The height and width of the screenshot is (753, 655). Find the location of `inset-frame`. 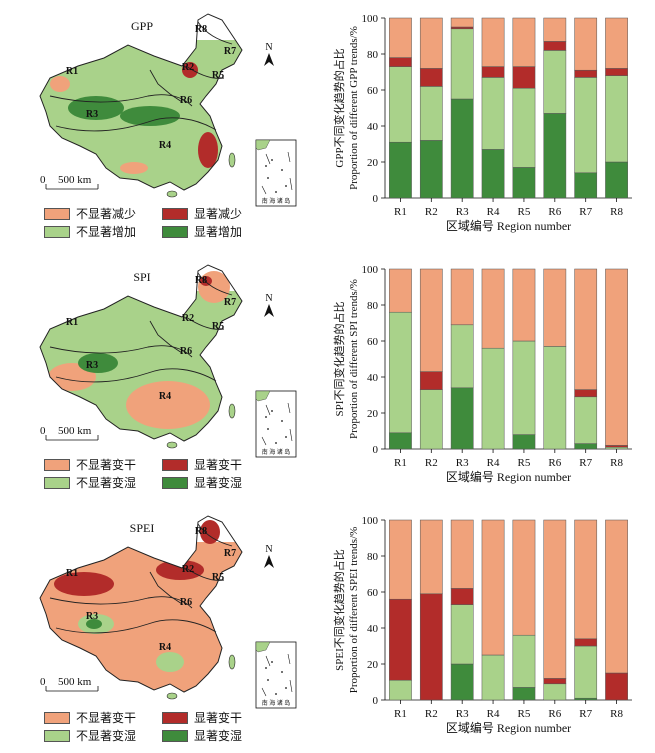

inset-frame is located at coordinates (276, 424).